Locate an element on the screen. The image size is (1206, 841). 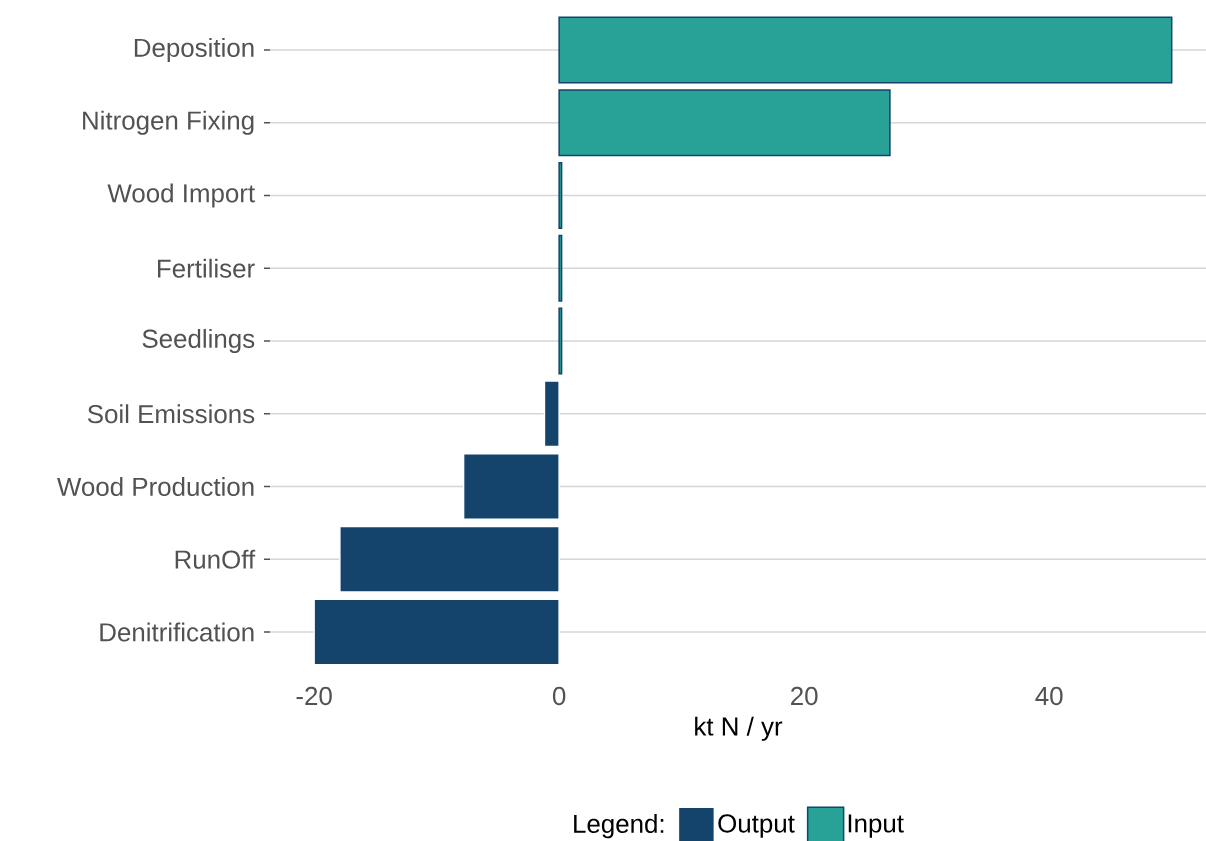
y-tick-label: Deposition is located at coordinates (194, 50).